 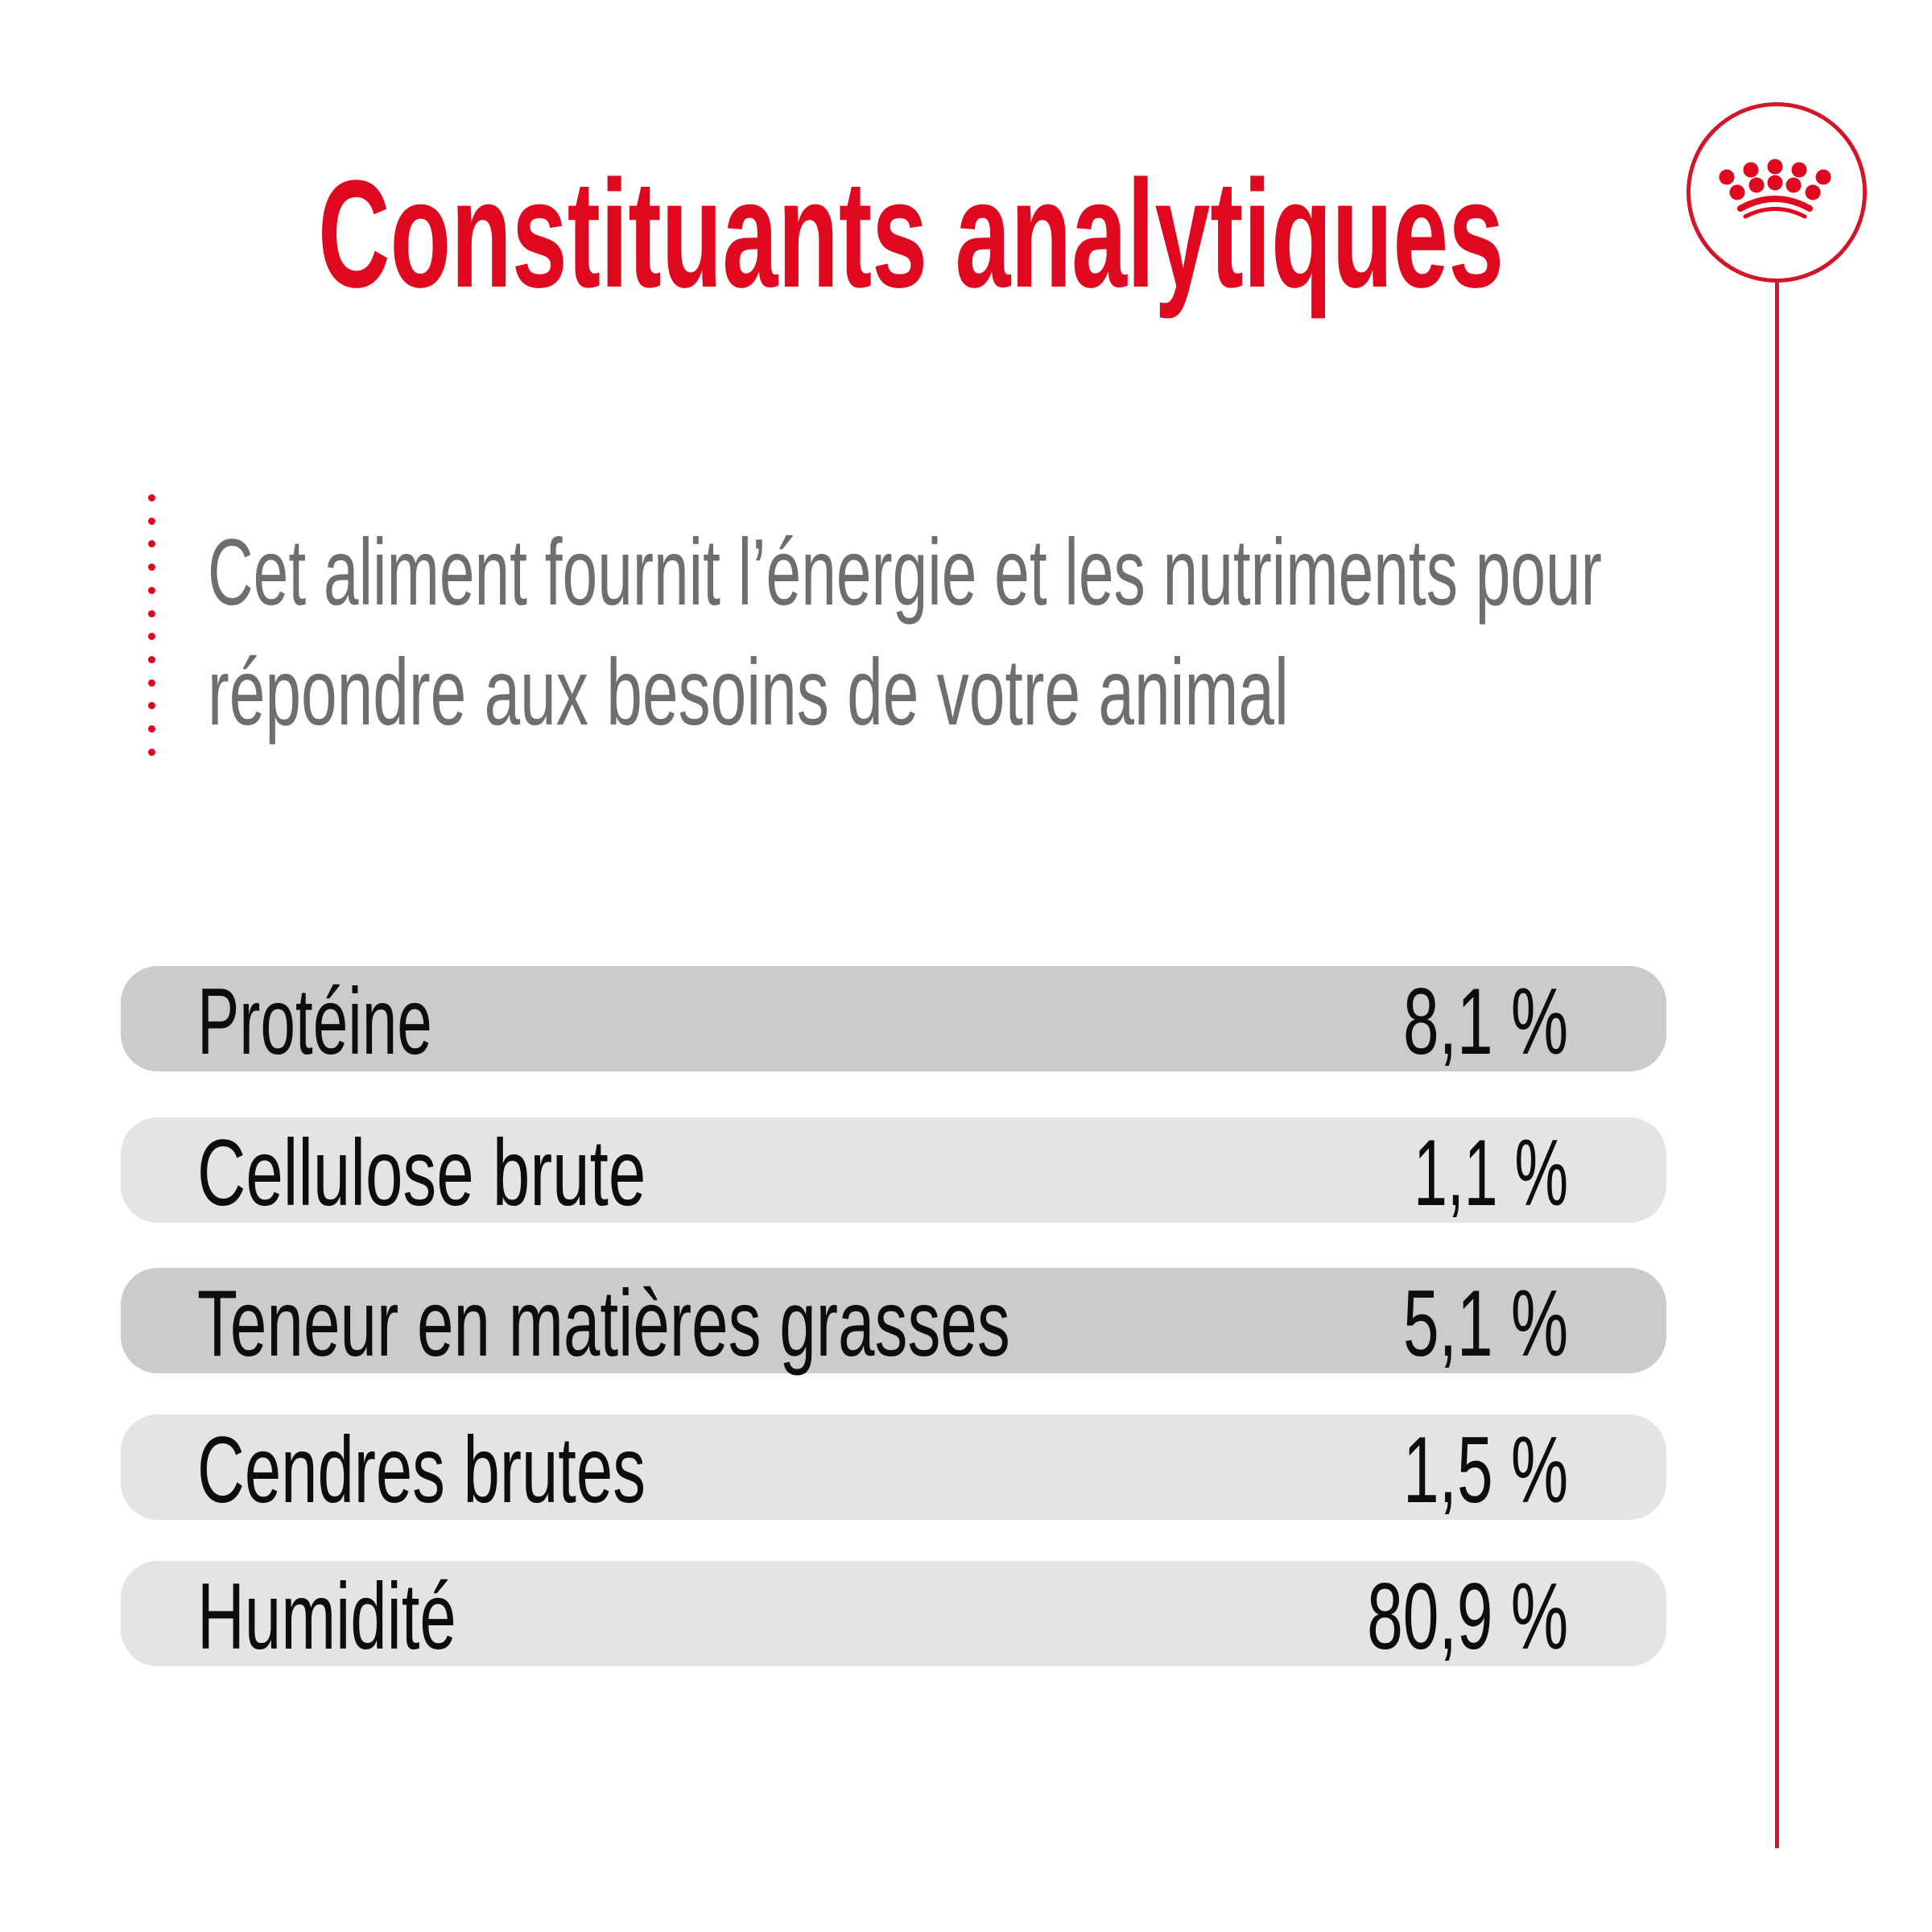 I want to click on row-label: Protéine, so click(x=314, y=1021).